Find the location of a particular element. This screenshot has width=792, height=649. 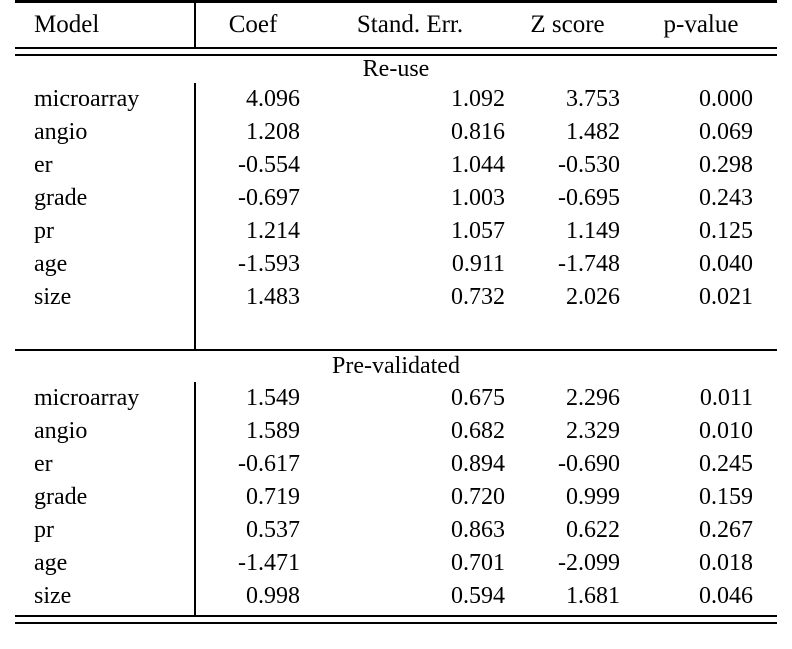

cell-coef: 0.998 is located at coordinates (273, 595).